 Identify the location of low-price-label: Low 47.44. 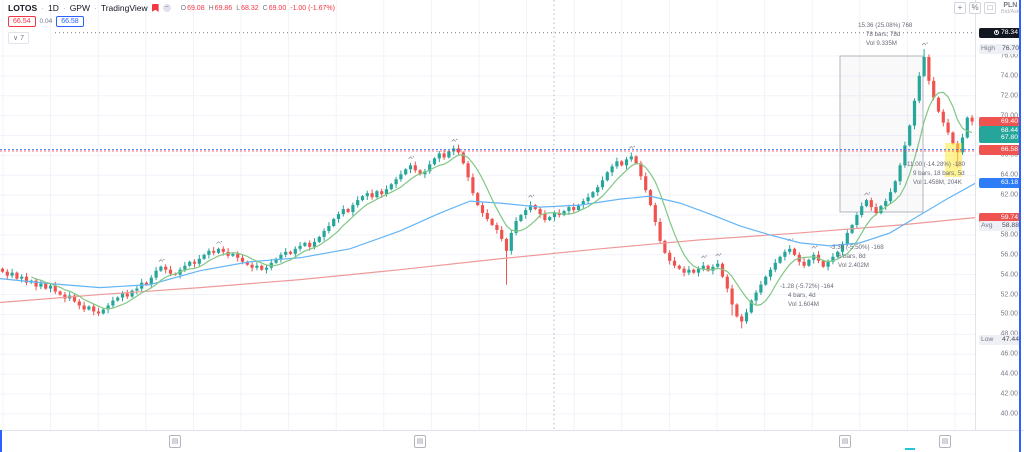
(1000, 339).